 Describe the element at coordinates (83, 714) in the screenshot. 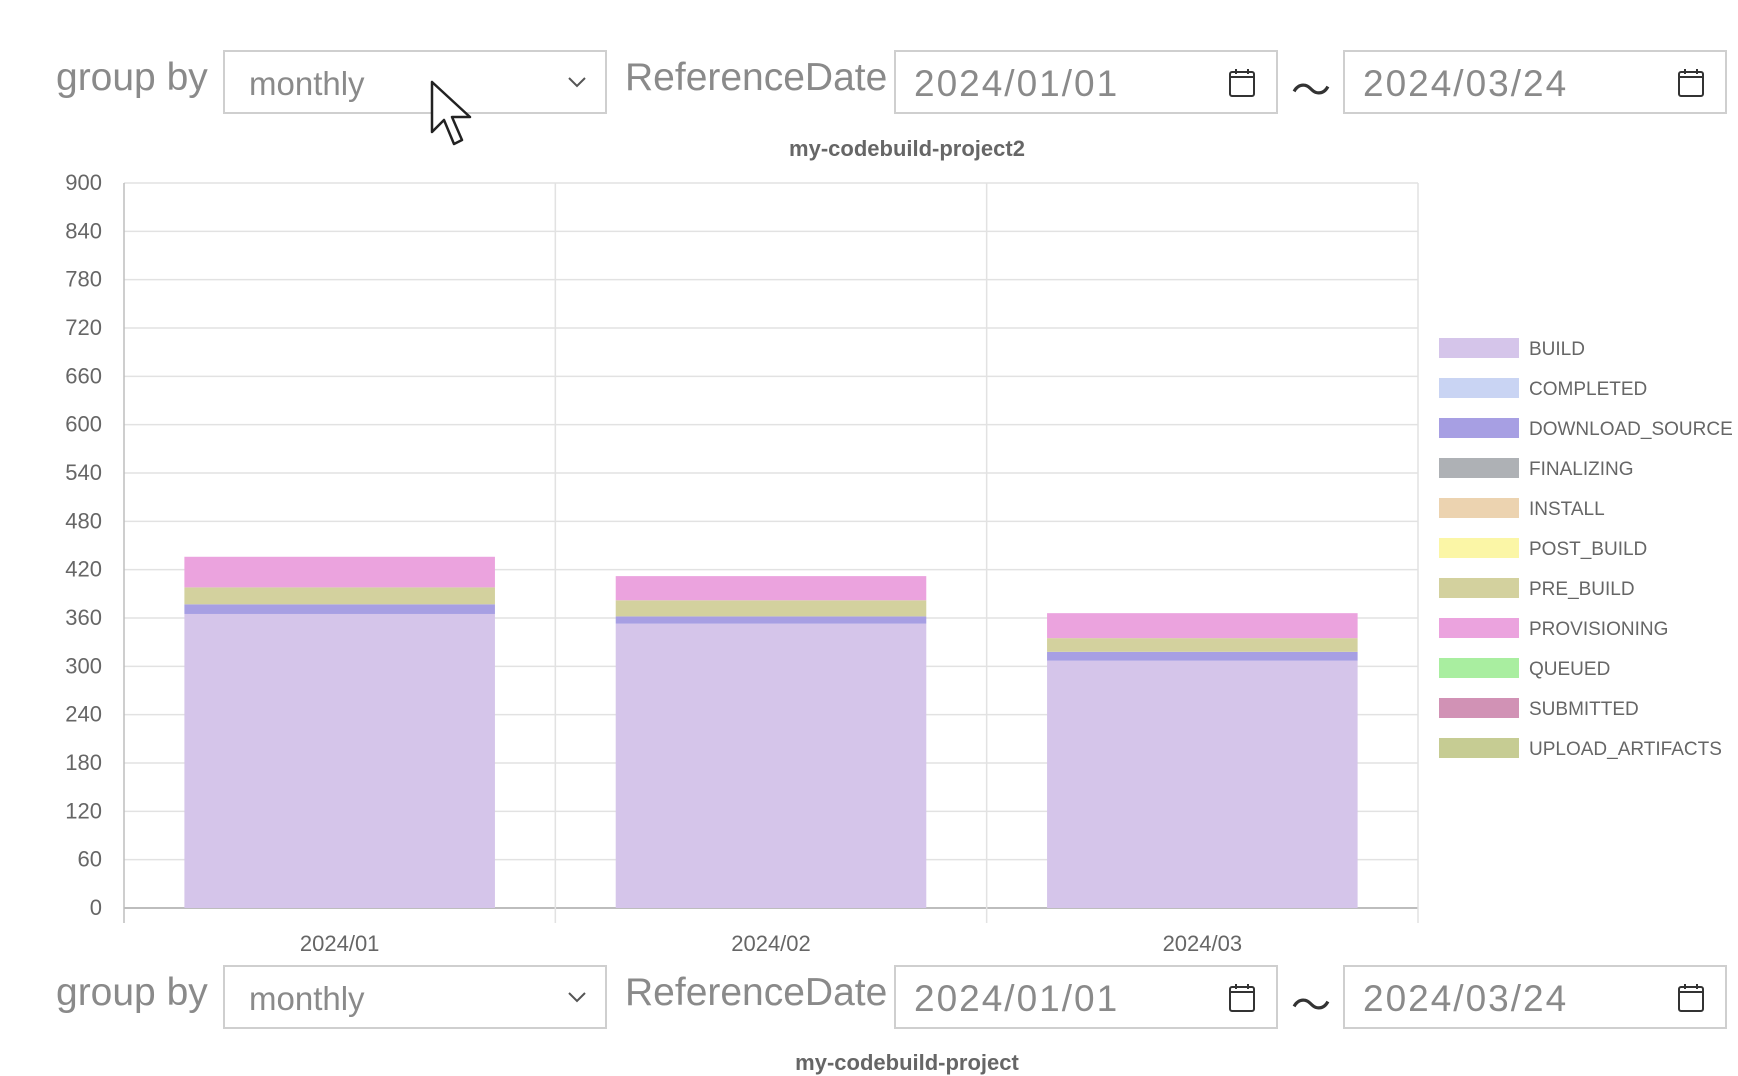

I see `y-tick-label: 240` at that location.